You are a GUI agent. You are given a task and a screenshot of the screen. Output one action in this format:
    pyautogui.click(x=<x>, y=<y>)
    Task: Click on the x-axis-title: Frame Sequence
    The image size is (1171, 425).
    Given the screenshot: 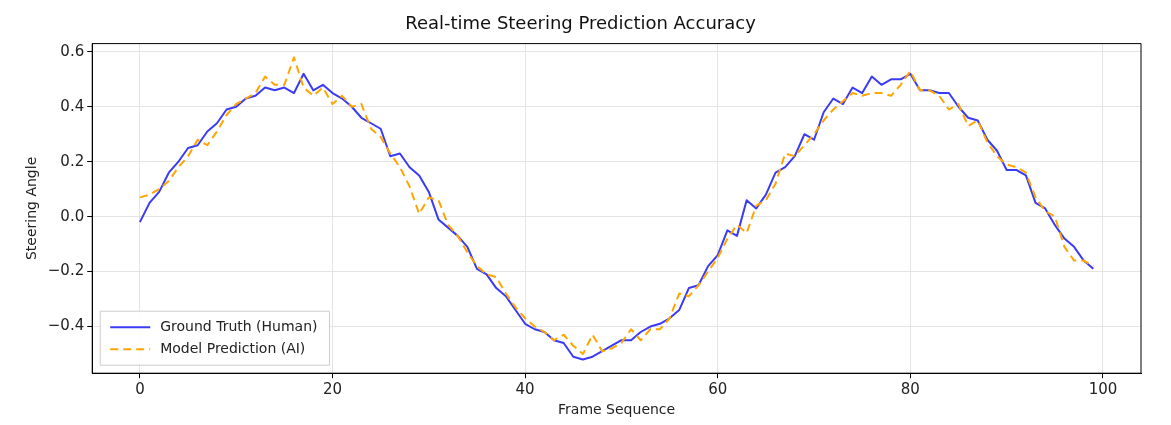 What is the action you would take?
    pyautogui.click(x=617, y=409)
    